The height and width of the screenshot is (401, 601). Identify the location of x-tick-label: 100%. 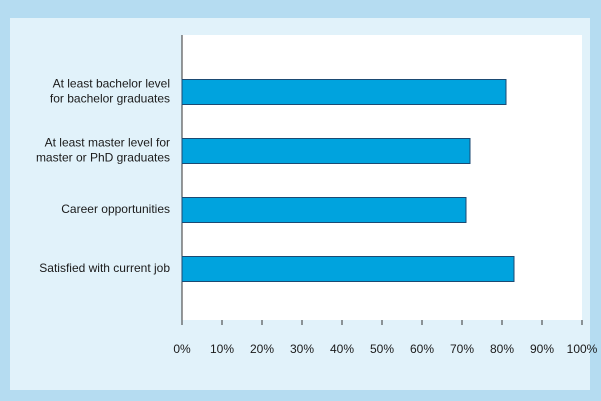
(582, 349).